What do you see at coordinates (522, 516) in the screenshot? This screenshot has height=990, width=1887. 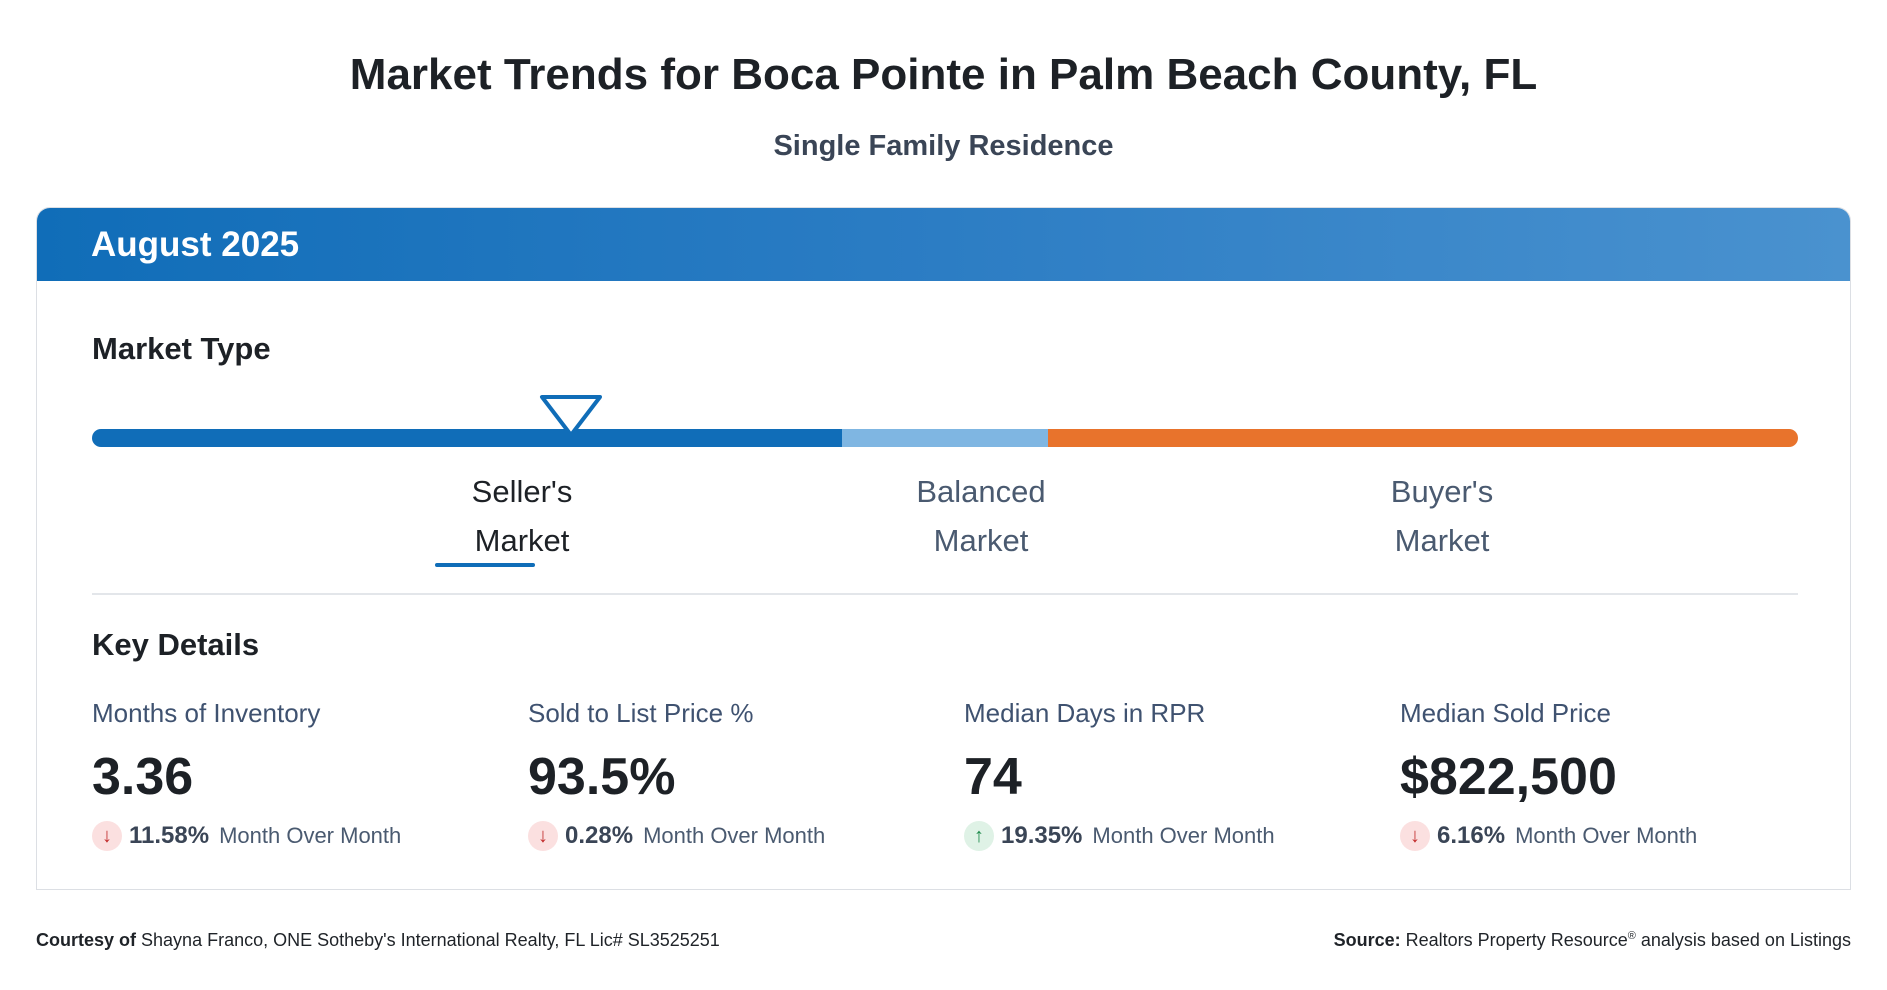 I see `market-type-seller: Seller's Market` at bounding box center [522, 516].